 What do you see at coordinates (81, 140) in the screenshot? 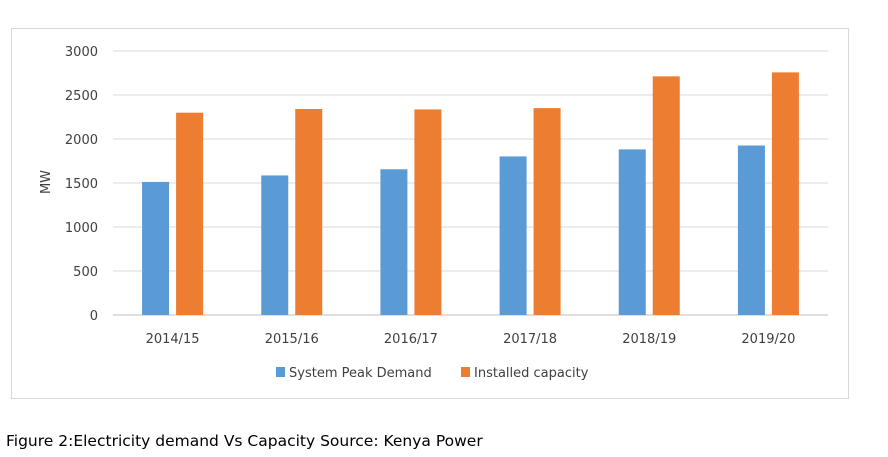
I see `y-tick-label: 2000` at bounding box center [81, 140].